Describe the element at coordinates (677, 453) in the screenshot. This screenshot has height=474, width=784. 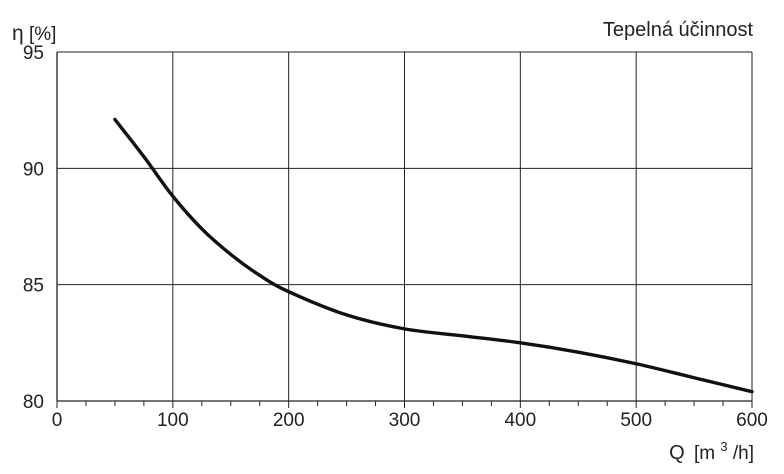
I see `x-axis-symbol: Q` at that location.